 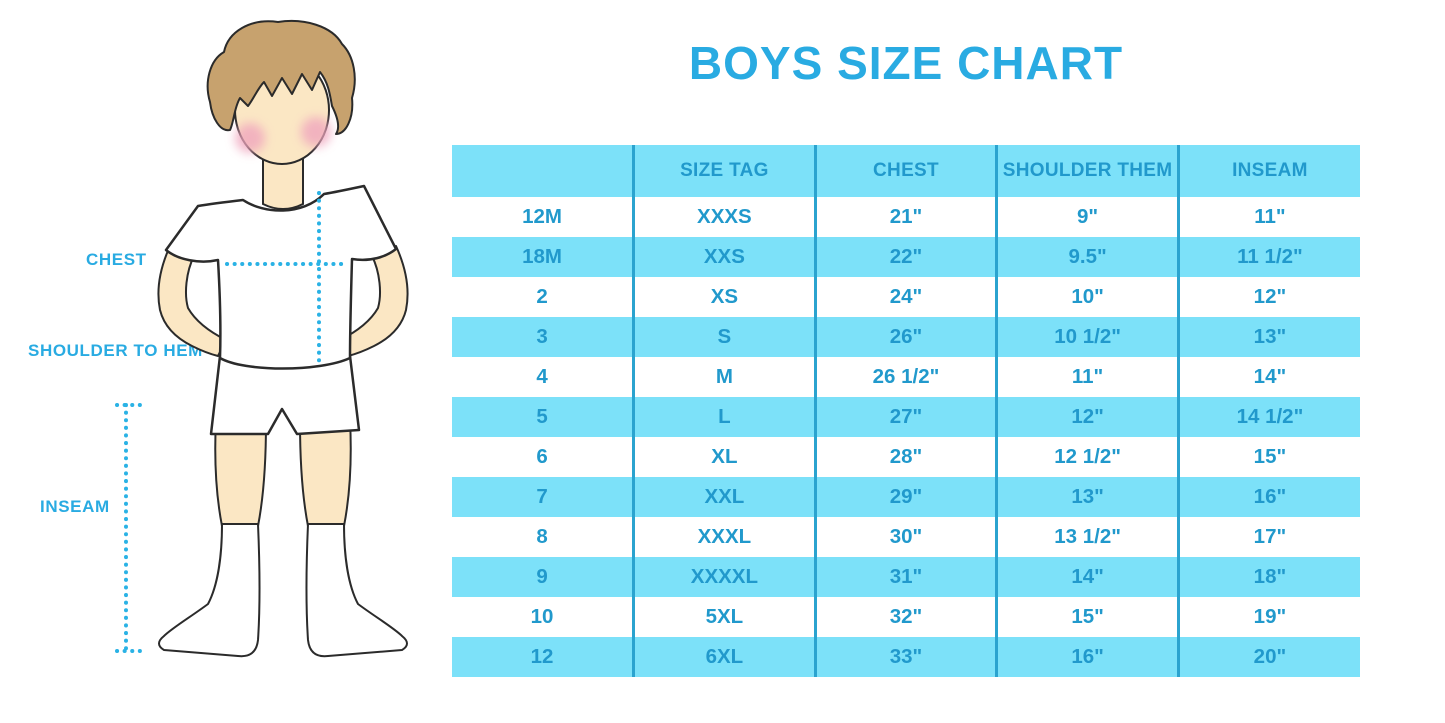 I want to click on table-cell: S, so click(x=725, y=337).